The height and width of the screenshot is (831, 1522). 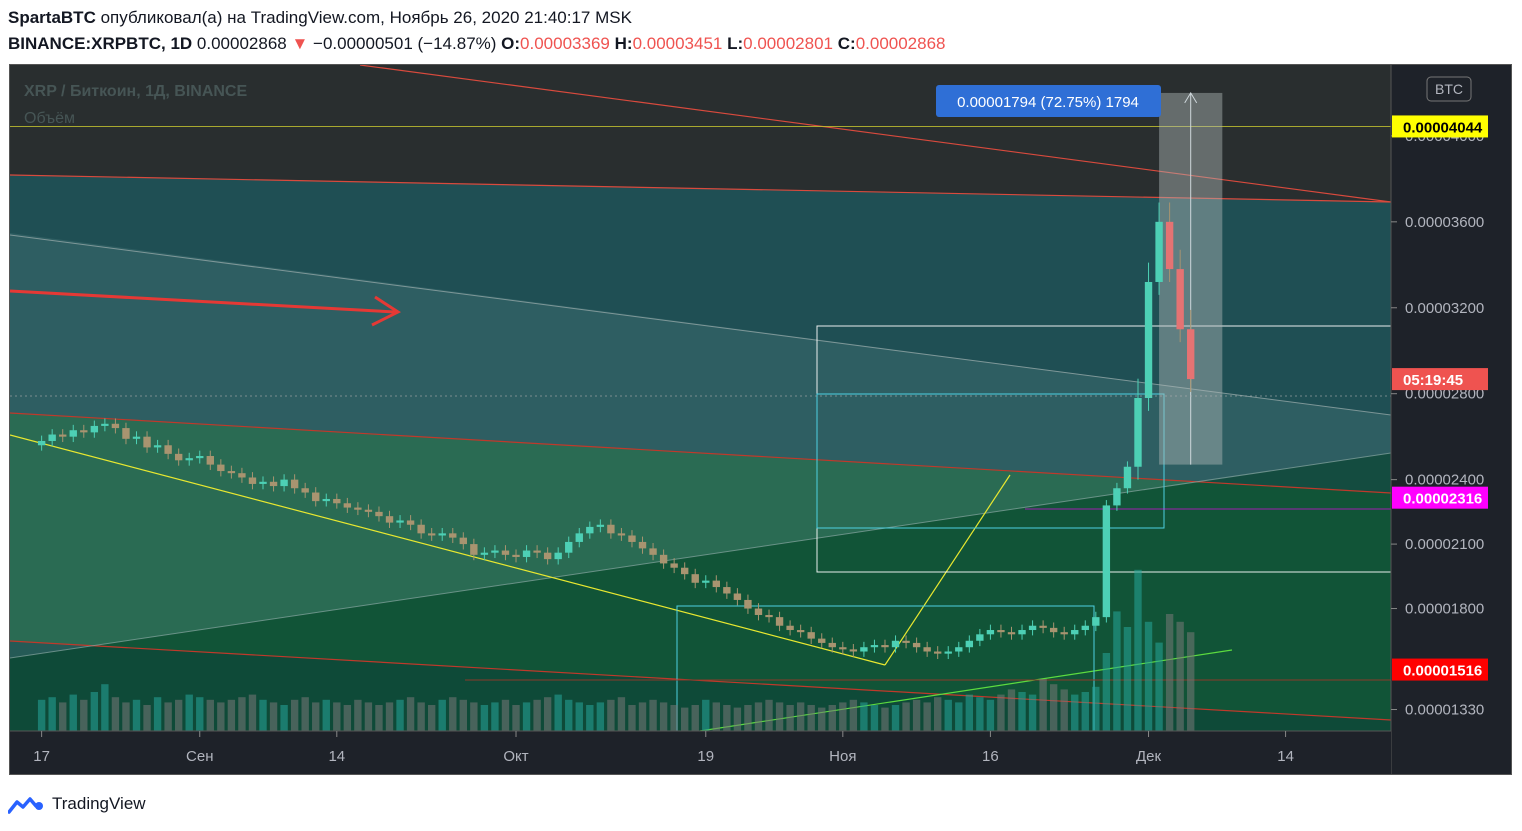 What do you see at coordinates (203, 301) in the screenshot?
I see `red-arrow-line` at bounding box center [203, 301].